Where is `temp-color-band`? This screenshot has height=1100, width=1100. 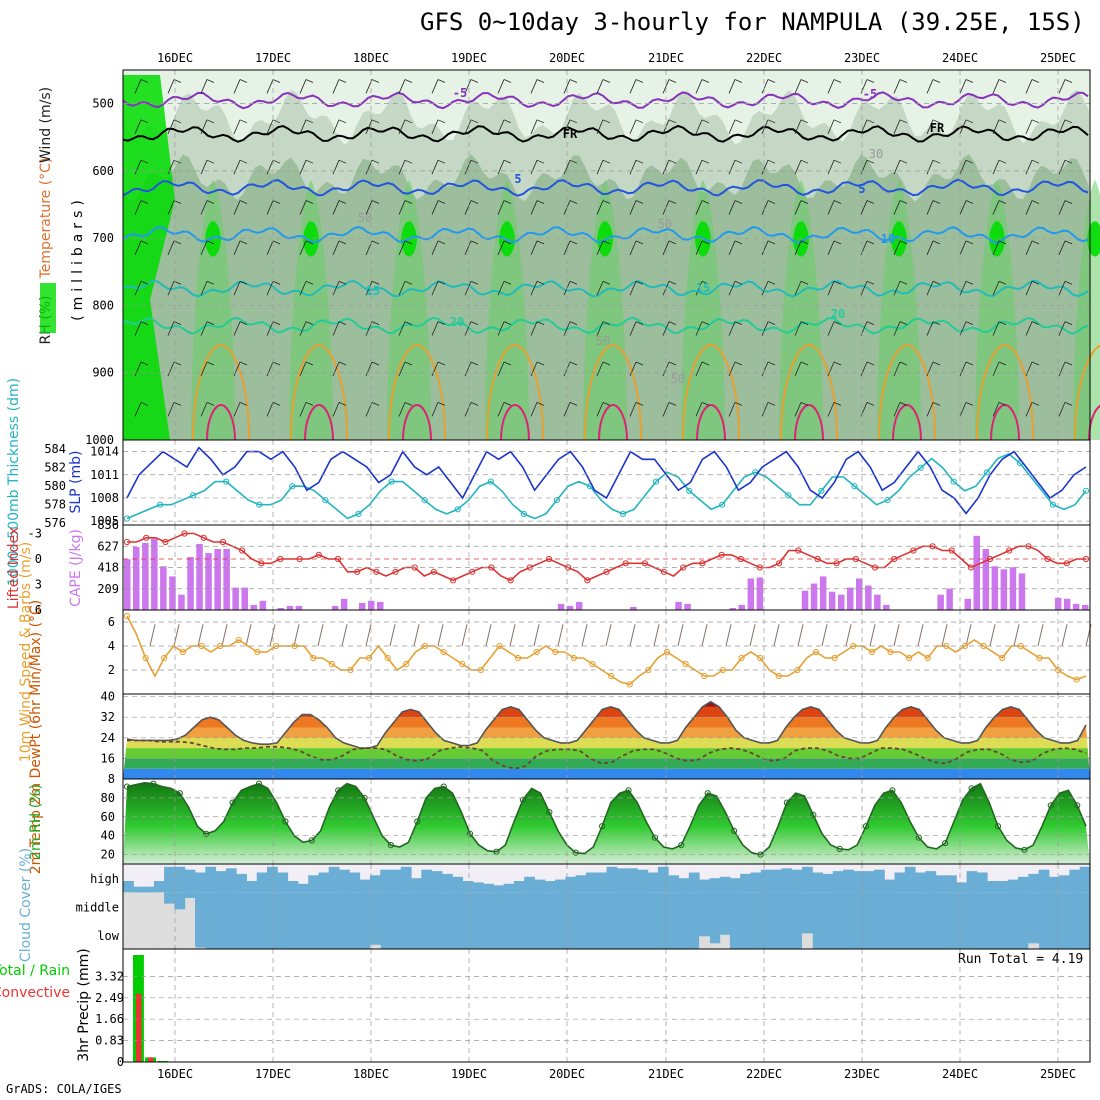
temp-color-band is located at coordinates (606, 704).